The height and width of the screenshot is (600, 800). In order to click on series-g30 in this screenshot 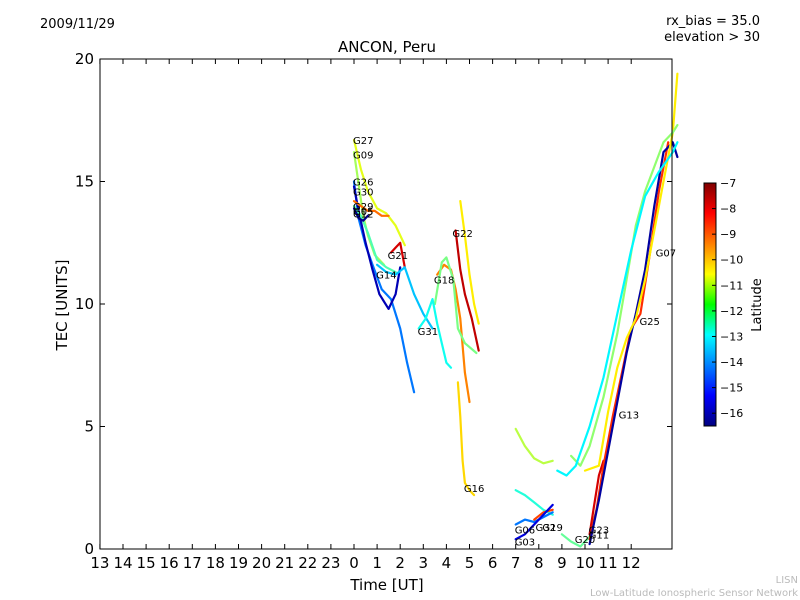, I will do `click(377, 247)`.